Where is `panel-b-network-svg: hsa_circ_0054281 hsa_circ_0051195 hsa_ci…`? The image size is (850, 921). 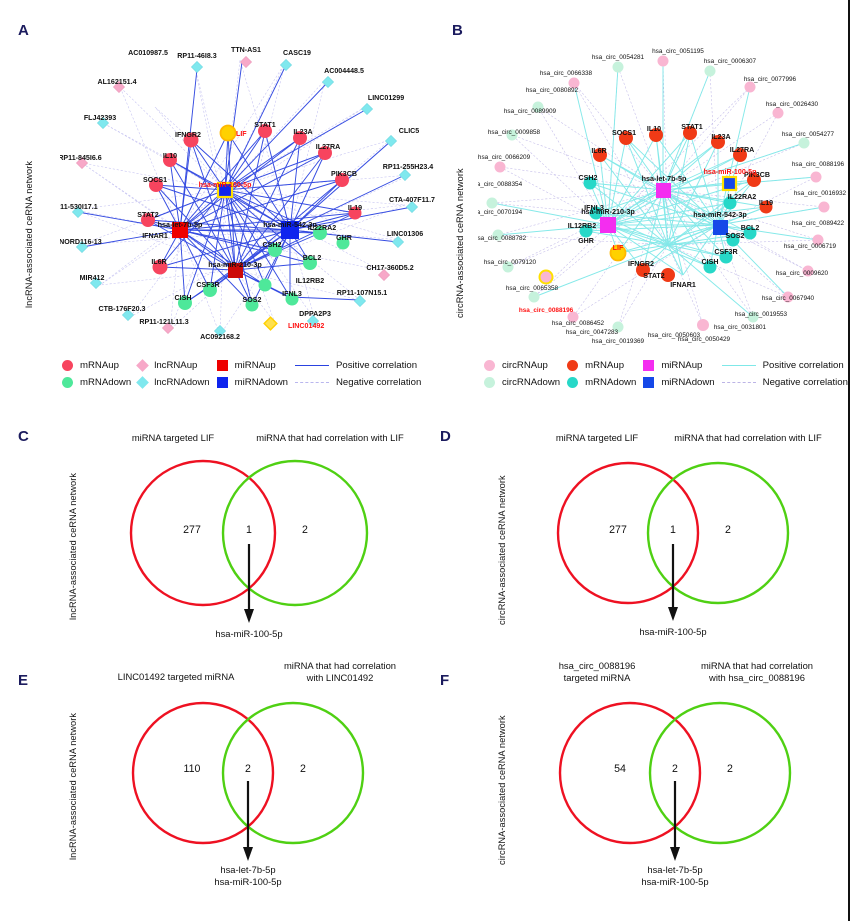 panel-b-network-svg: hsa_circ_0054281 hsa_circ_0051195 hsa_ci… is located at coordinates (664, 190).